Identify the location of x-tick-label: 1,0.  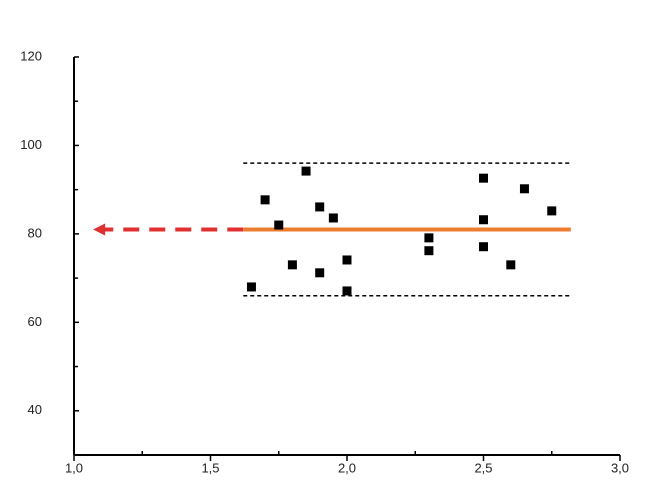
(74, 467).